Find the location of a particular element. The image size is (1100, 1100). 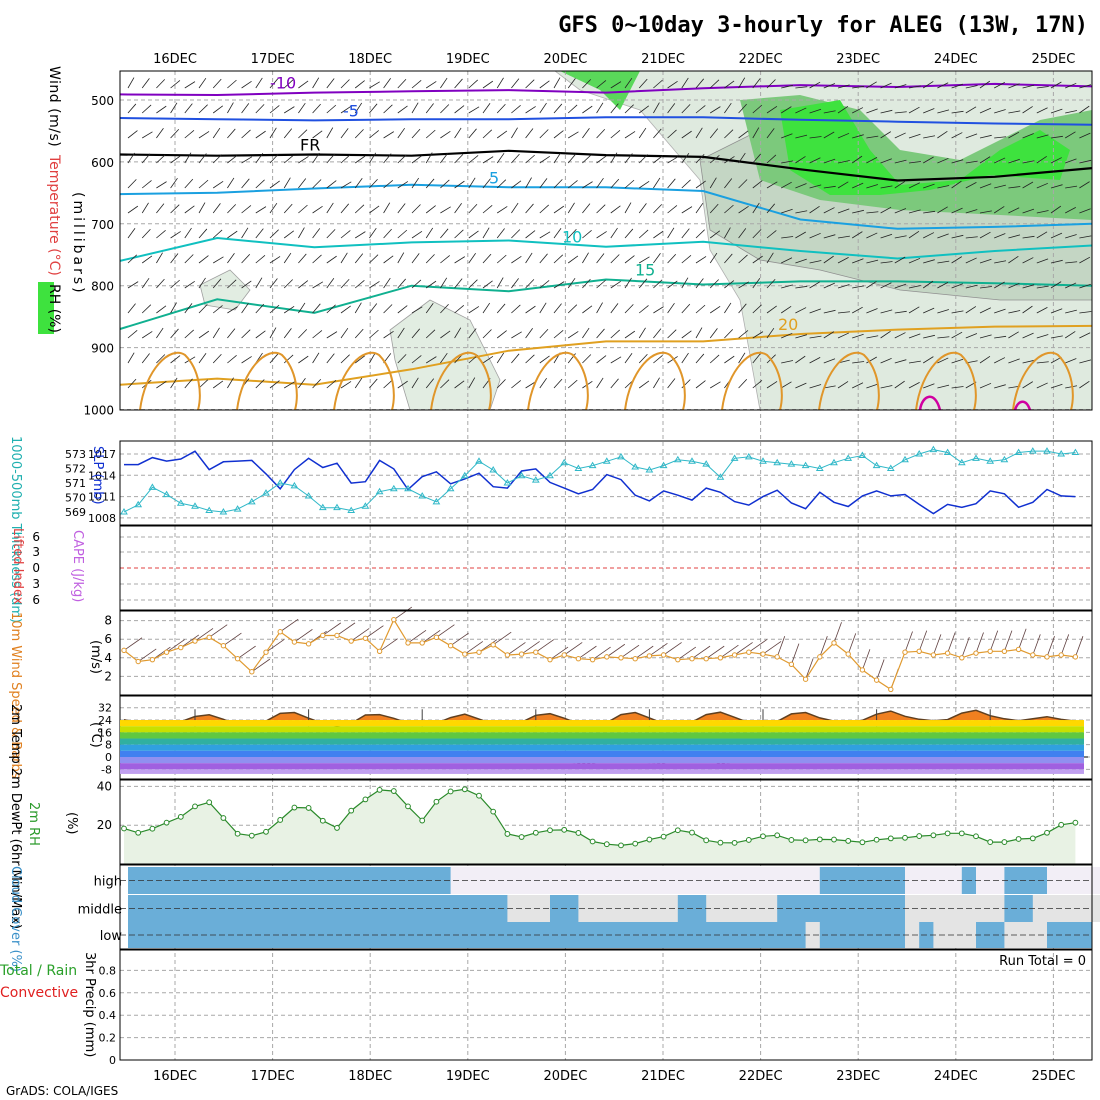

date-label-bottom: 24DEC is located at coordinates (956, 1076).